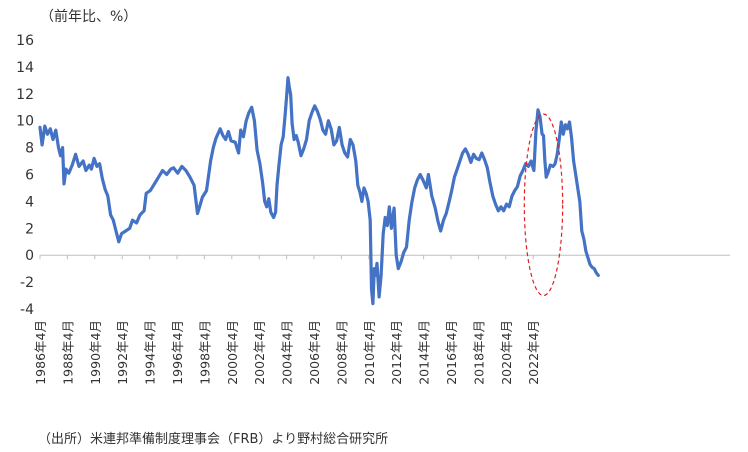 The image size is (748, 452). Describe the element at coordinates (314, 352) in the screenshot. I see `x-tick-label: 2006年4月` at that location.